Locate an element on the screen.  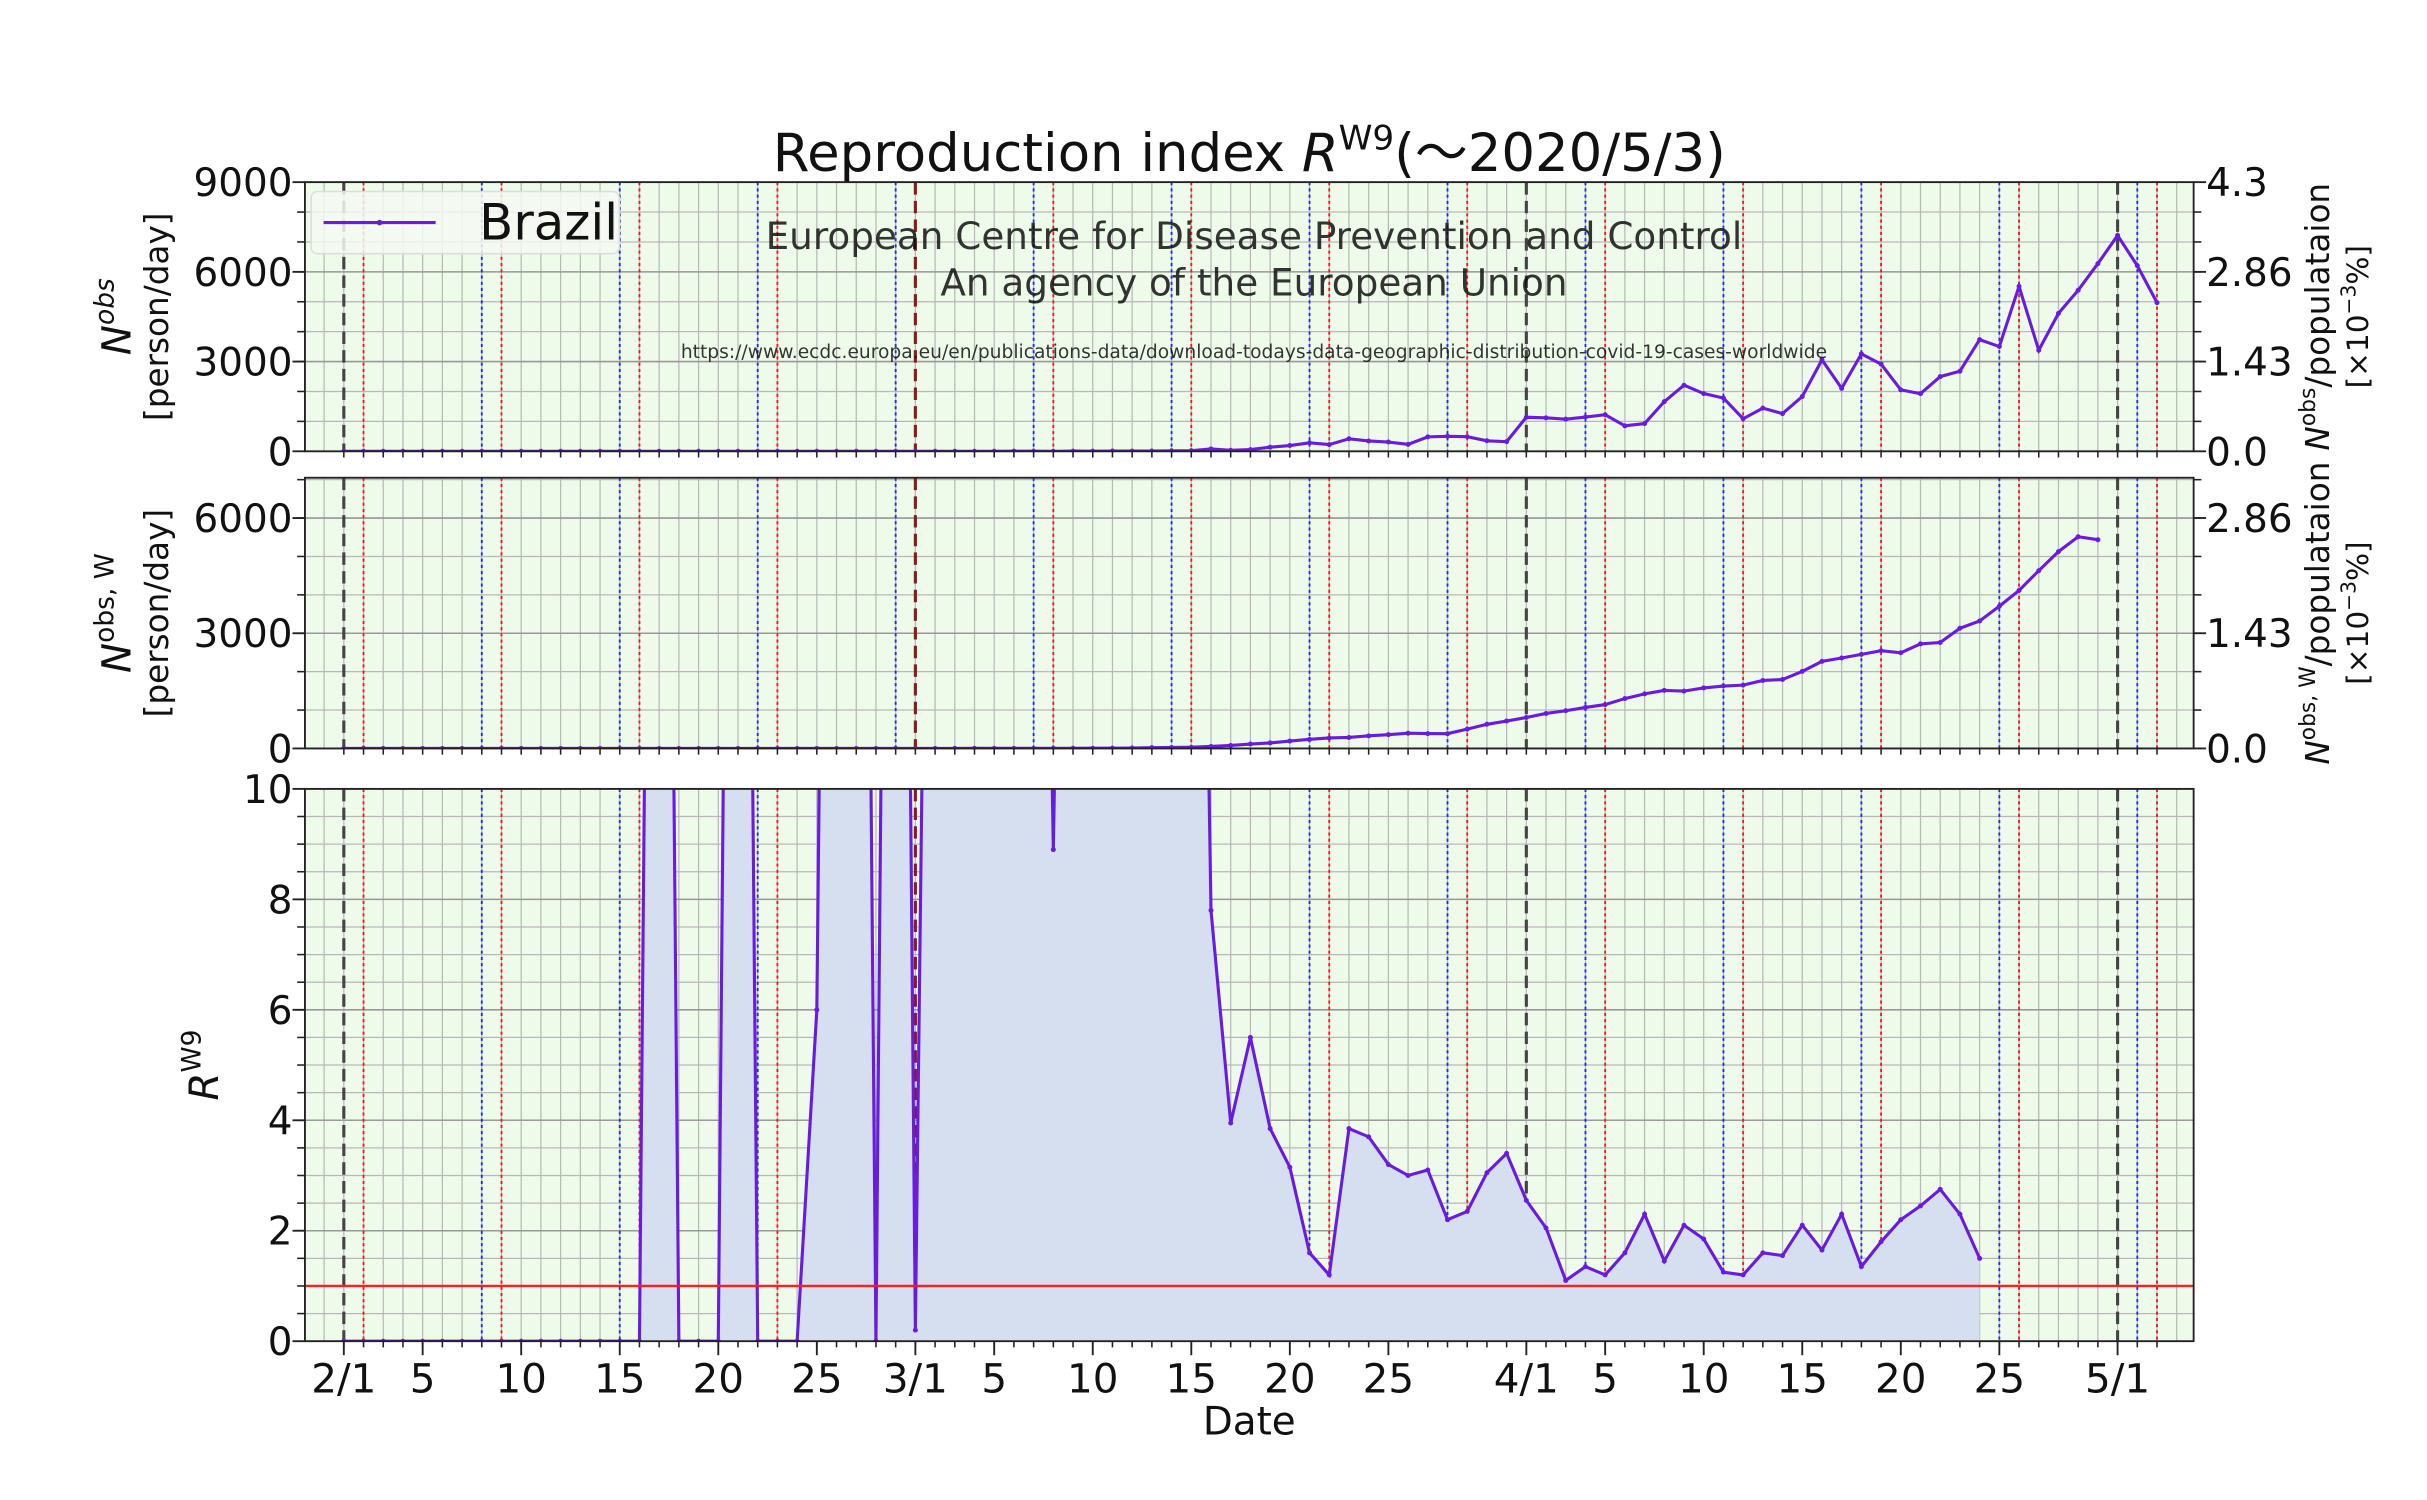
plot-frame is located at coordinates (1249, 317).